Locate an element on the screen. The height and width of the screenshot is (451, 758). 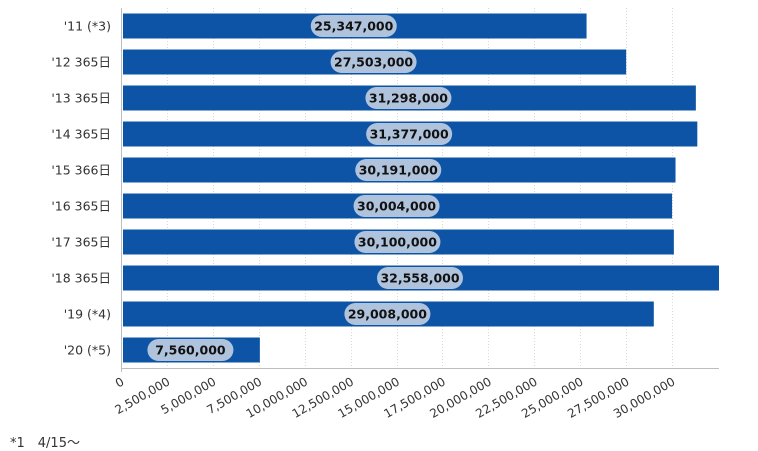
category-label: '11 (*3) is located at coordinates (87, 26).